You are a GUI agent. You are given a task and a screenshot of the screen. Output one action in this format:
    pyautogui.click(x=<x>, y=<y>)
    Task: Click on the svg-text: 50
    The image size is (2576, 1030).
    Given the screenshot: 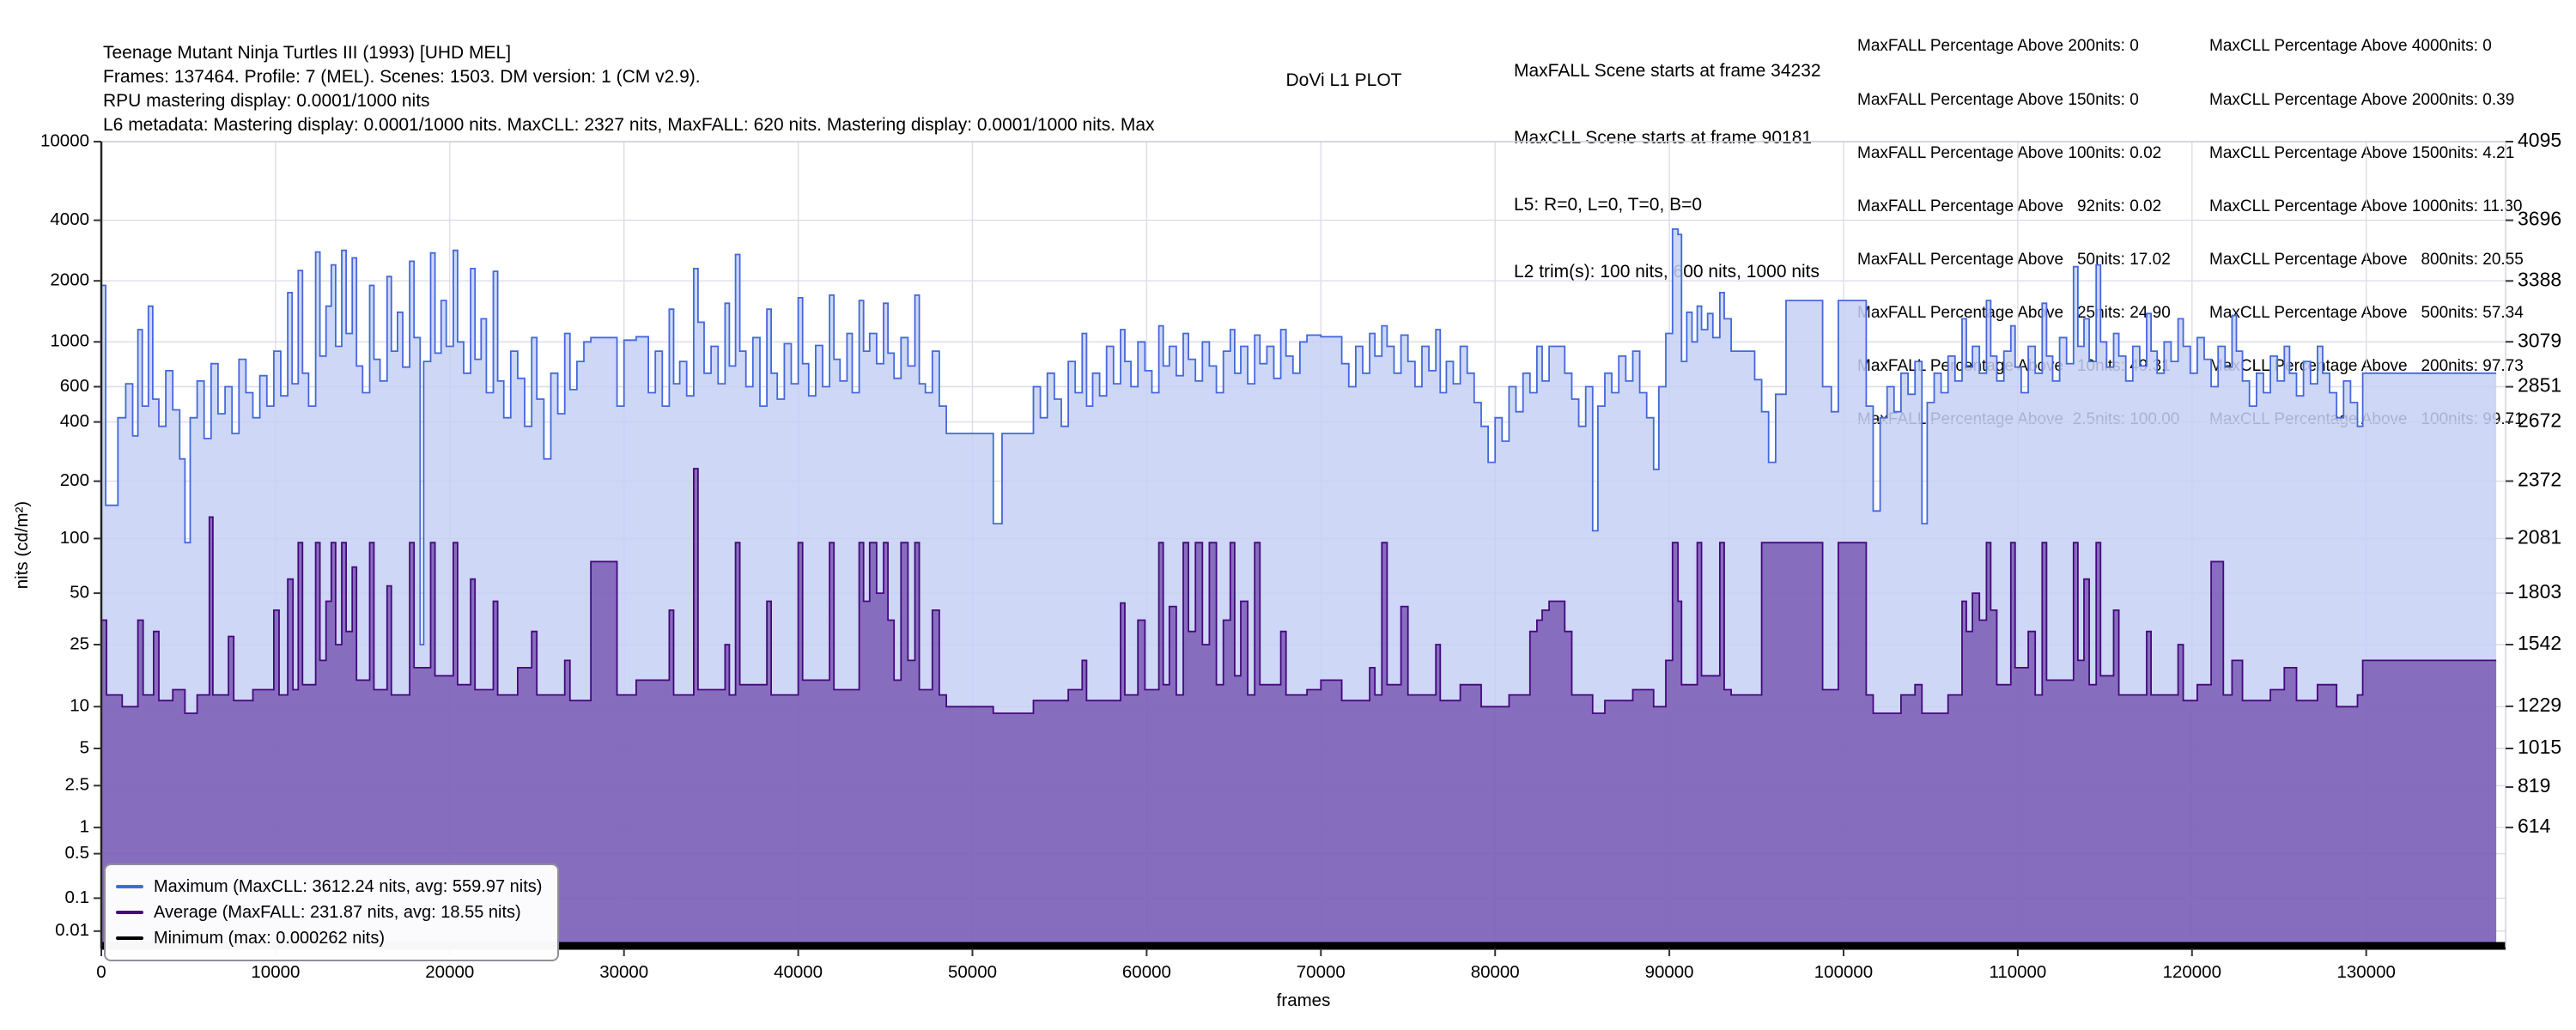 What is the action you would take?
    pyautogui.click(x=79, y=593)
    